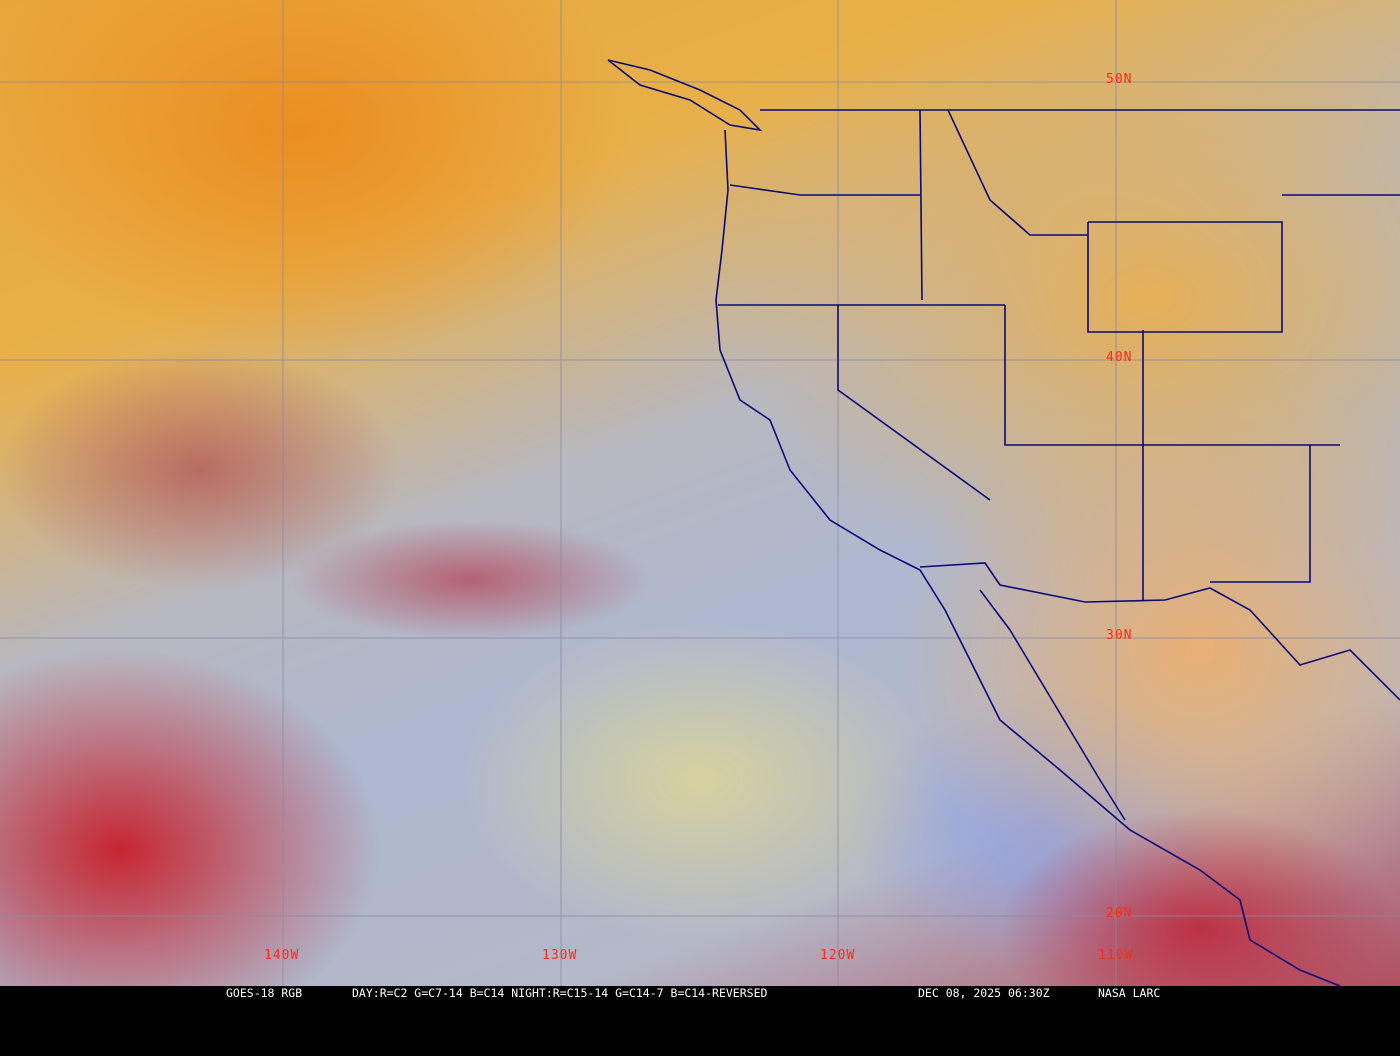 The image size is (1400, 1056). What do you see at coordinates (1052, 705) in the screenshot?
I see `baja-gulf-coast` at bounding box center [1052, 705].